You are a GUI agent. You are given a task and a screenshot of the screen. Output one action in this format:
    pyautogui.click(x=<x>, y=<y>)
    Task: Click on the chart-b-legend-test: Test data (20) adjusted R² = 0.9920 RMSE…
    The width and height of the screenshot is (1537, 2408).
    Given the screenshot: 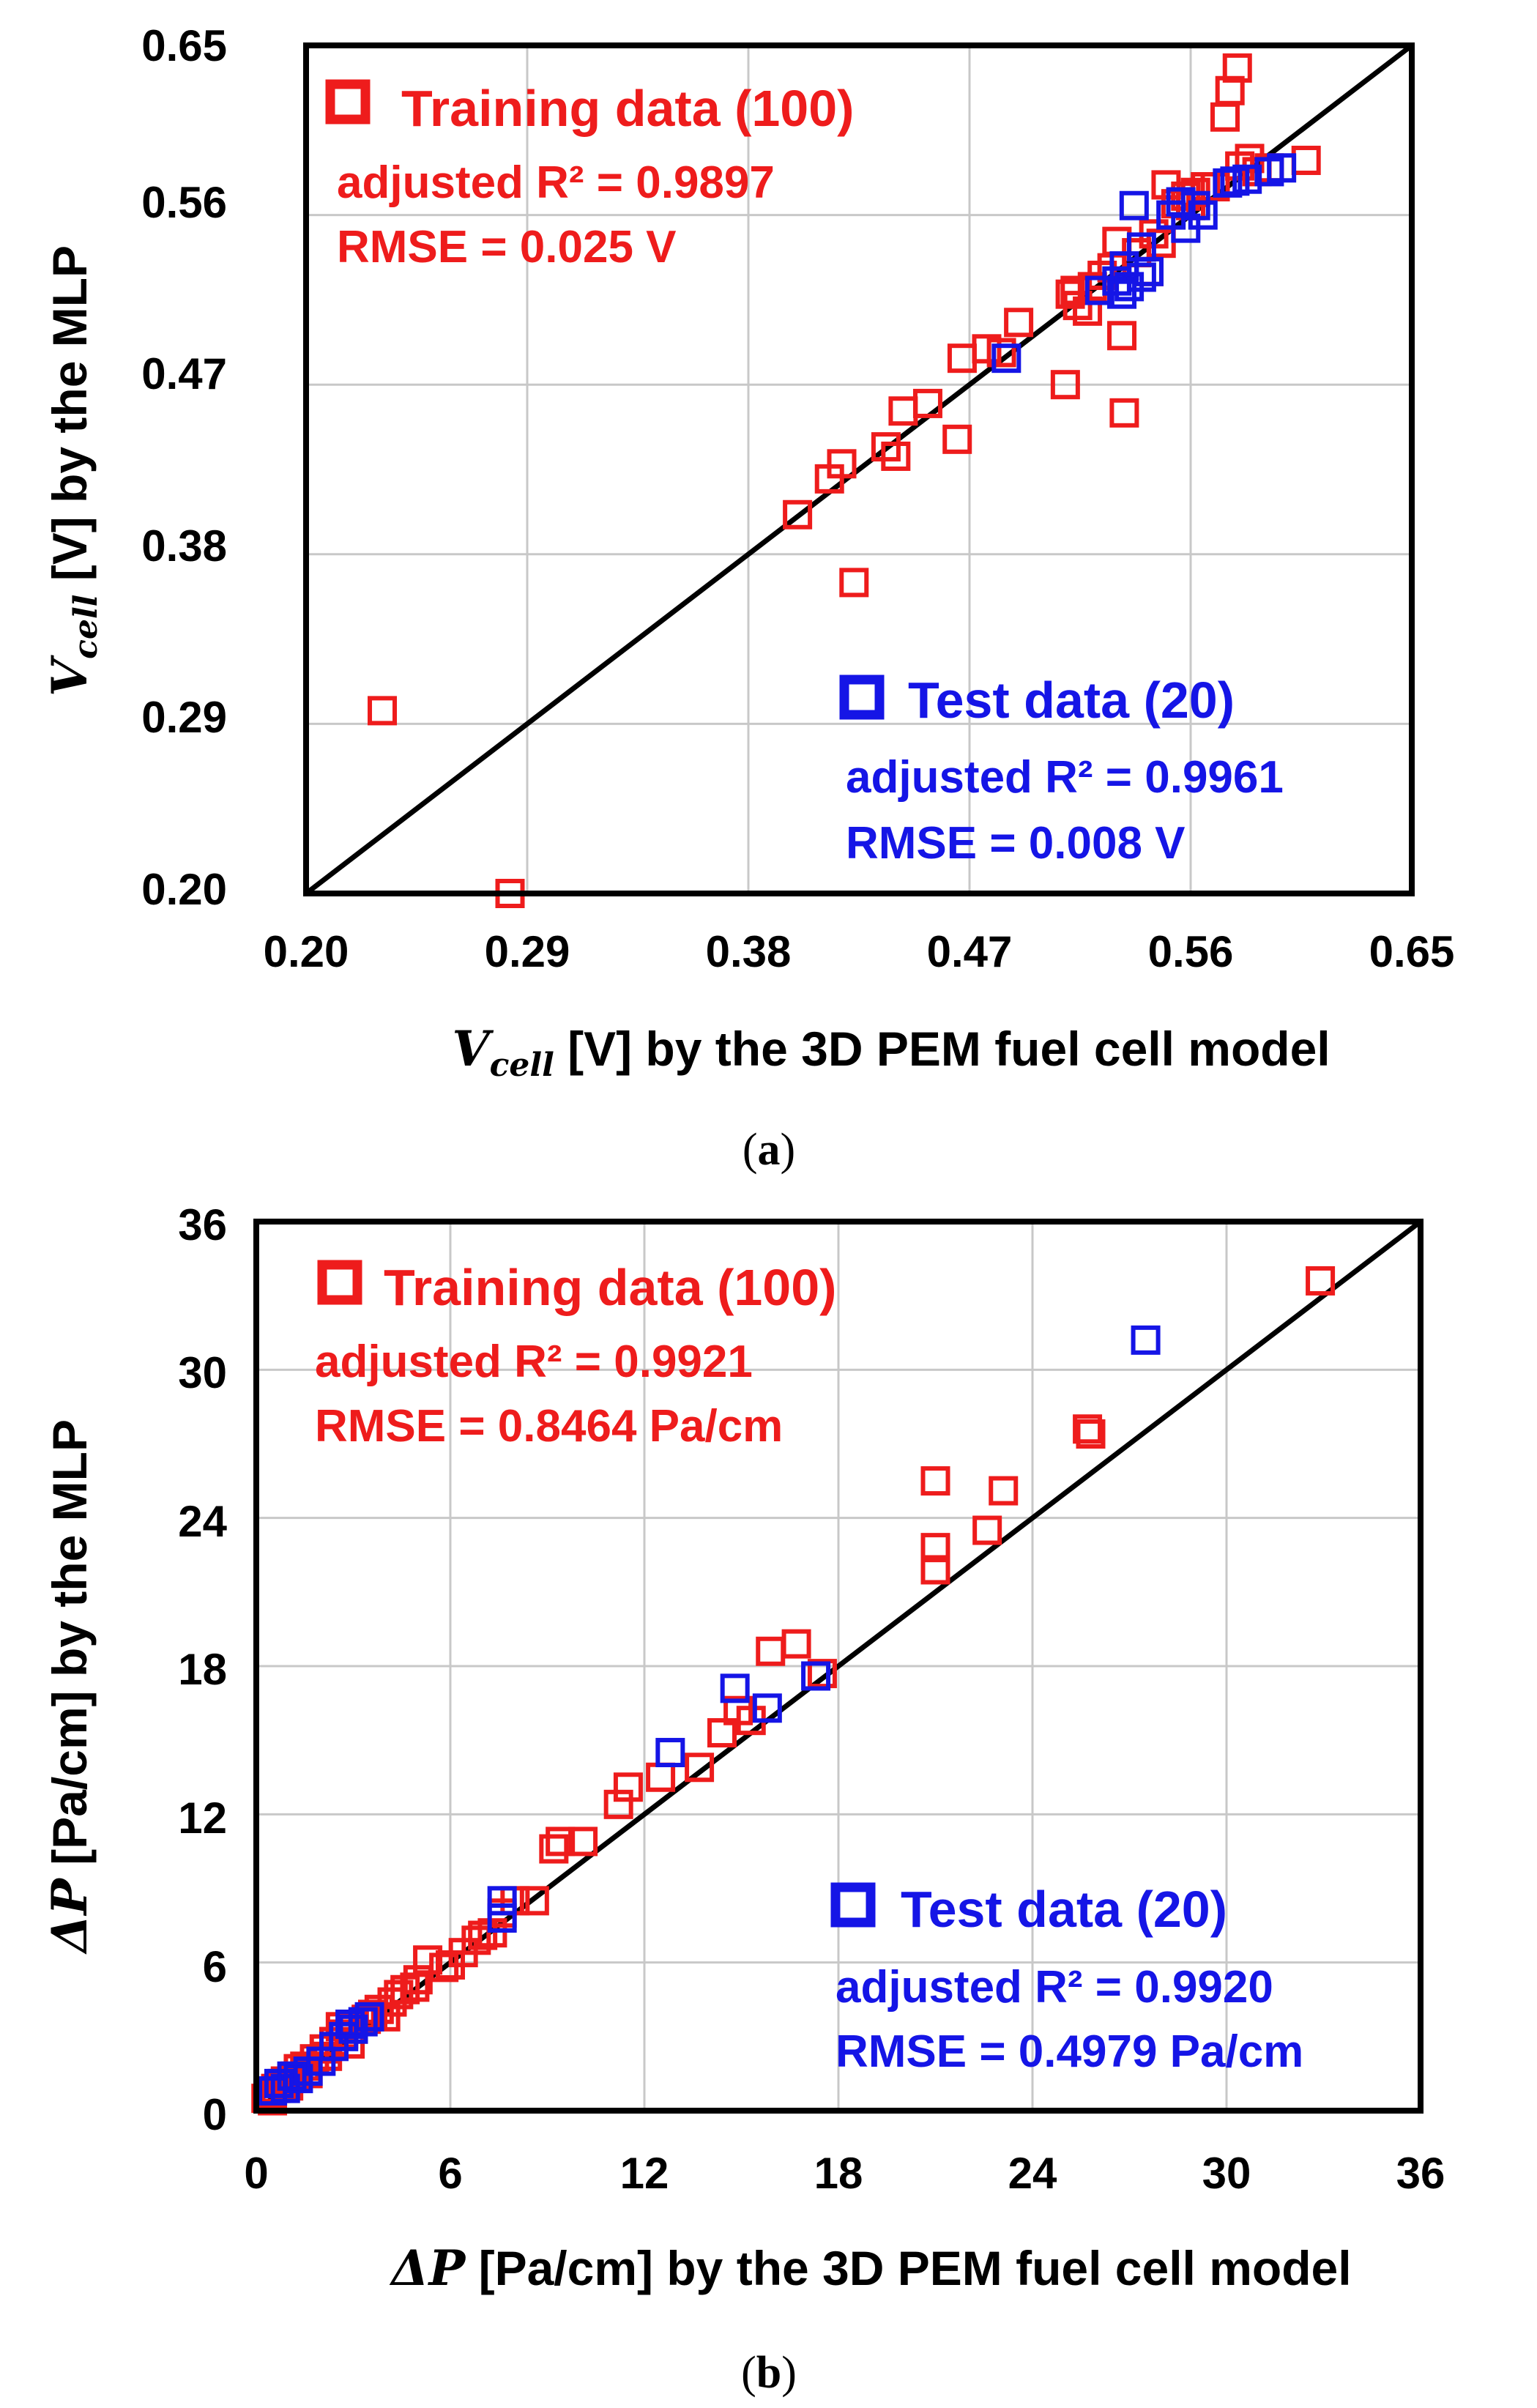 What is the action you would take?
    pyautogui.click(x=1066, y=1979)
    